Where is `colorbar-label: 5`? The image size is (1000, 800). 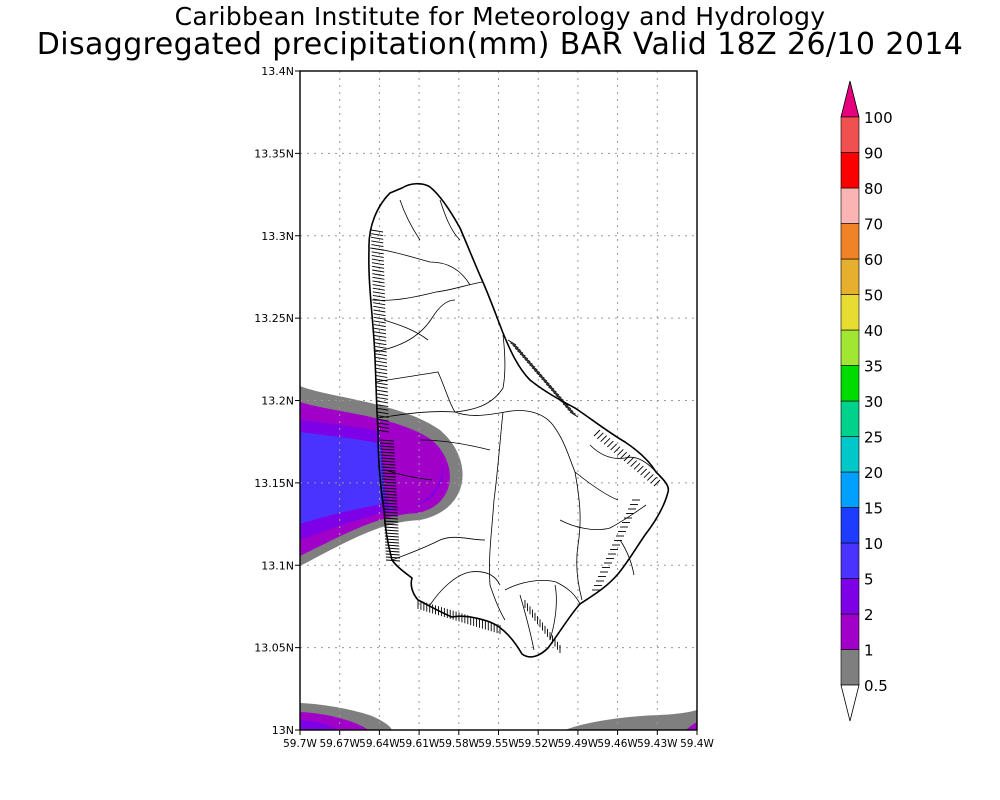 colorbar-label: 5 is located at coordinates (869, 580).